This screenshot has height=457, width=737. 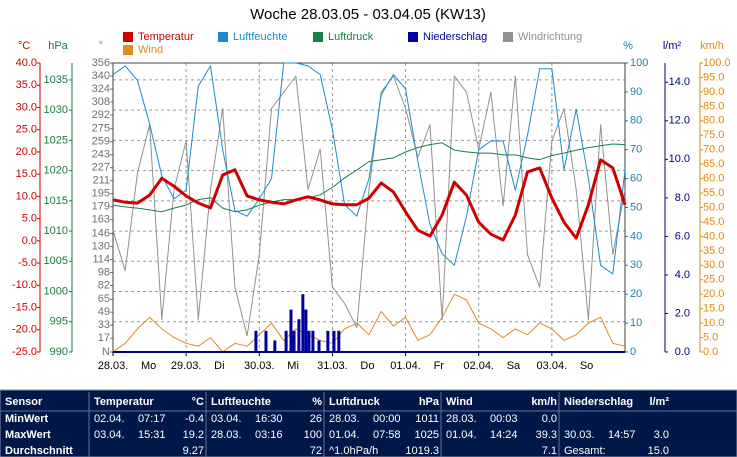 What do you see at coordinates (26, 107) in the screenshot?
I see `y-tick-label: 30.0` at bounding box center [26, 107].